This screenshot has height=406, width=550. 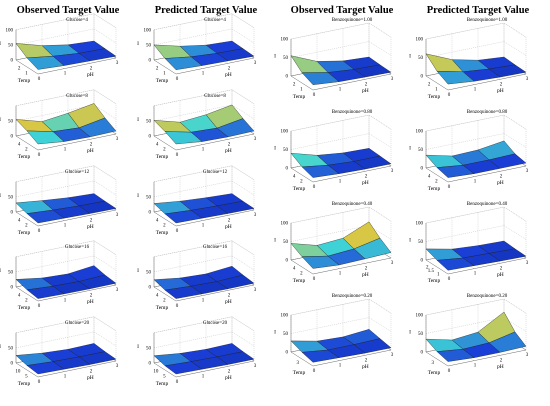 I want to click on temp-tick-label: 5, so click(x=164, y=376).